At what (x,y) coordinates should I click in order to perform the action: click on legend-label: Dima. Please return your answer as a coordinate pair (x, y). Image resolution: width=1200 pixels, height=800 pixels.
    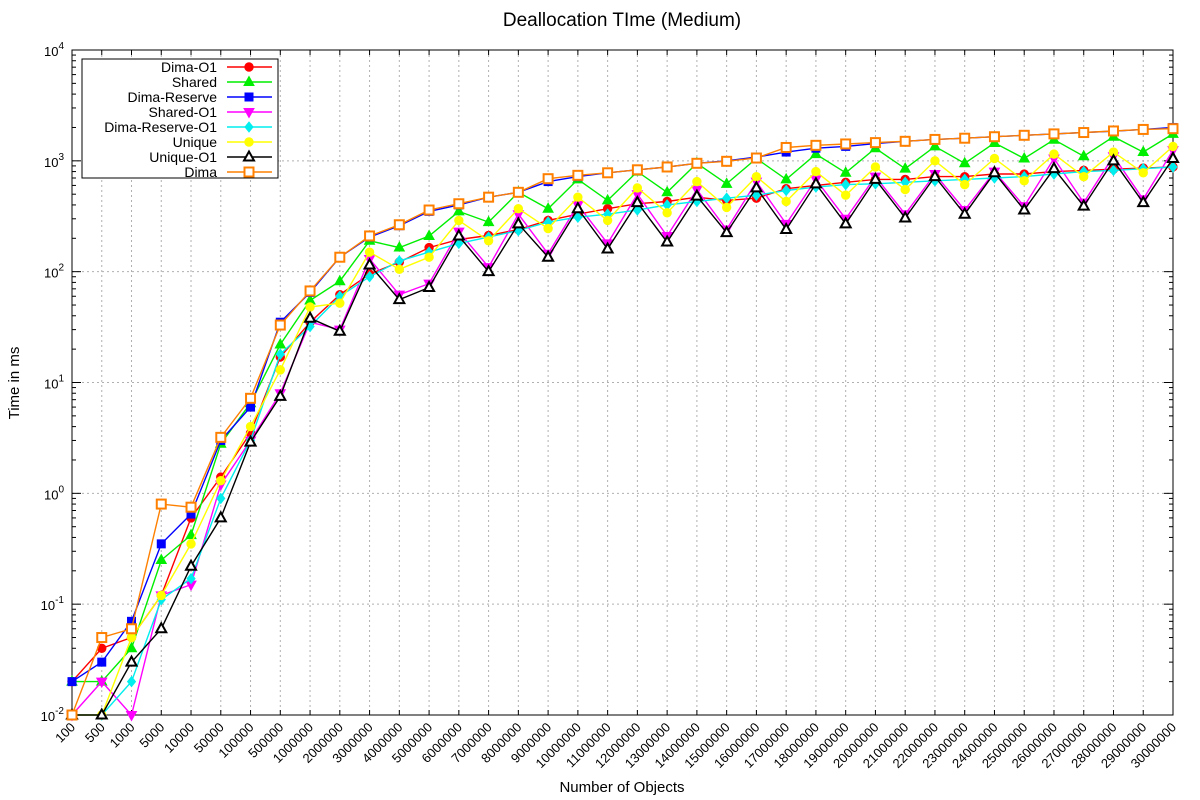
    Looking at the image, I should click on (200, 172).